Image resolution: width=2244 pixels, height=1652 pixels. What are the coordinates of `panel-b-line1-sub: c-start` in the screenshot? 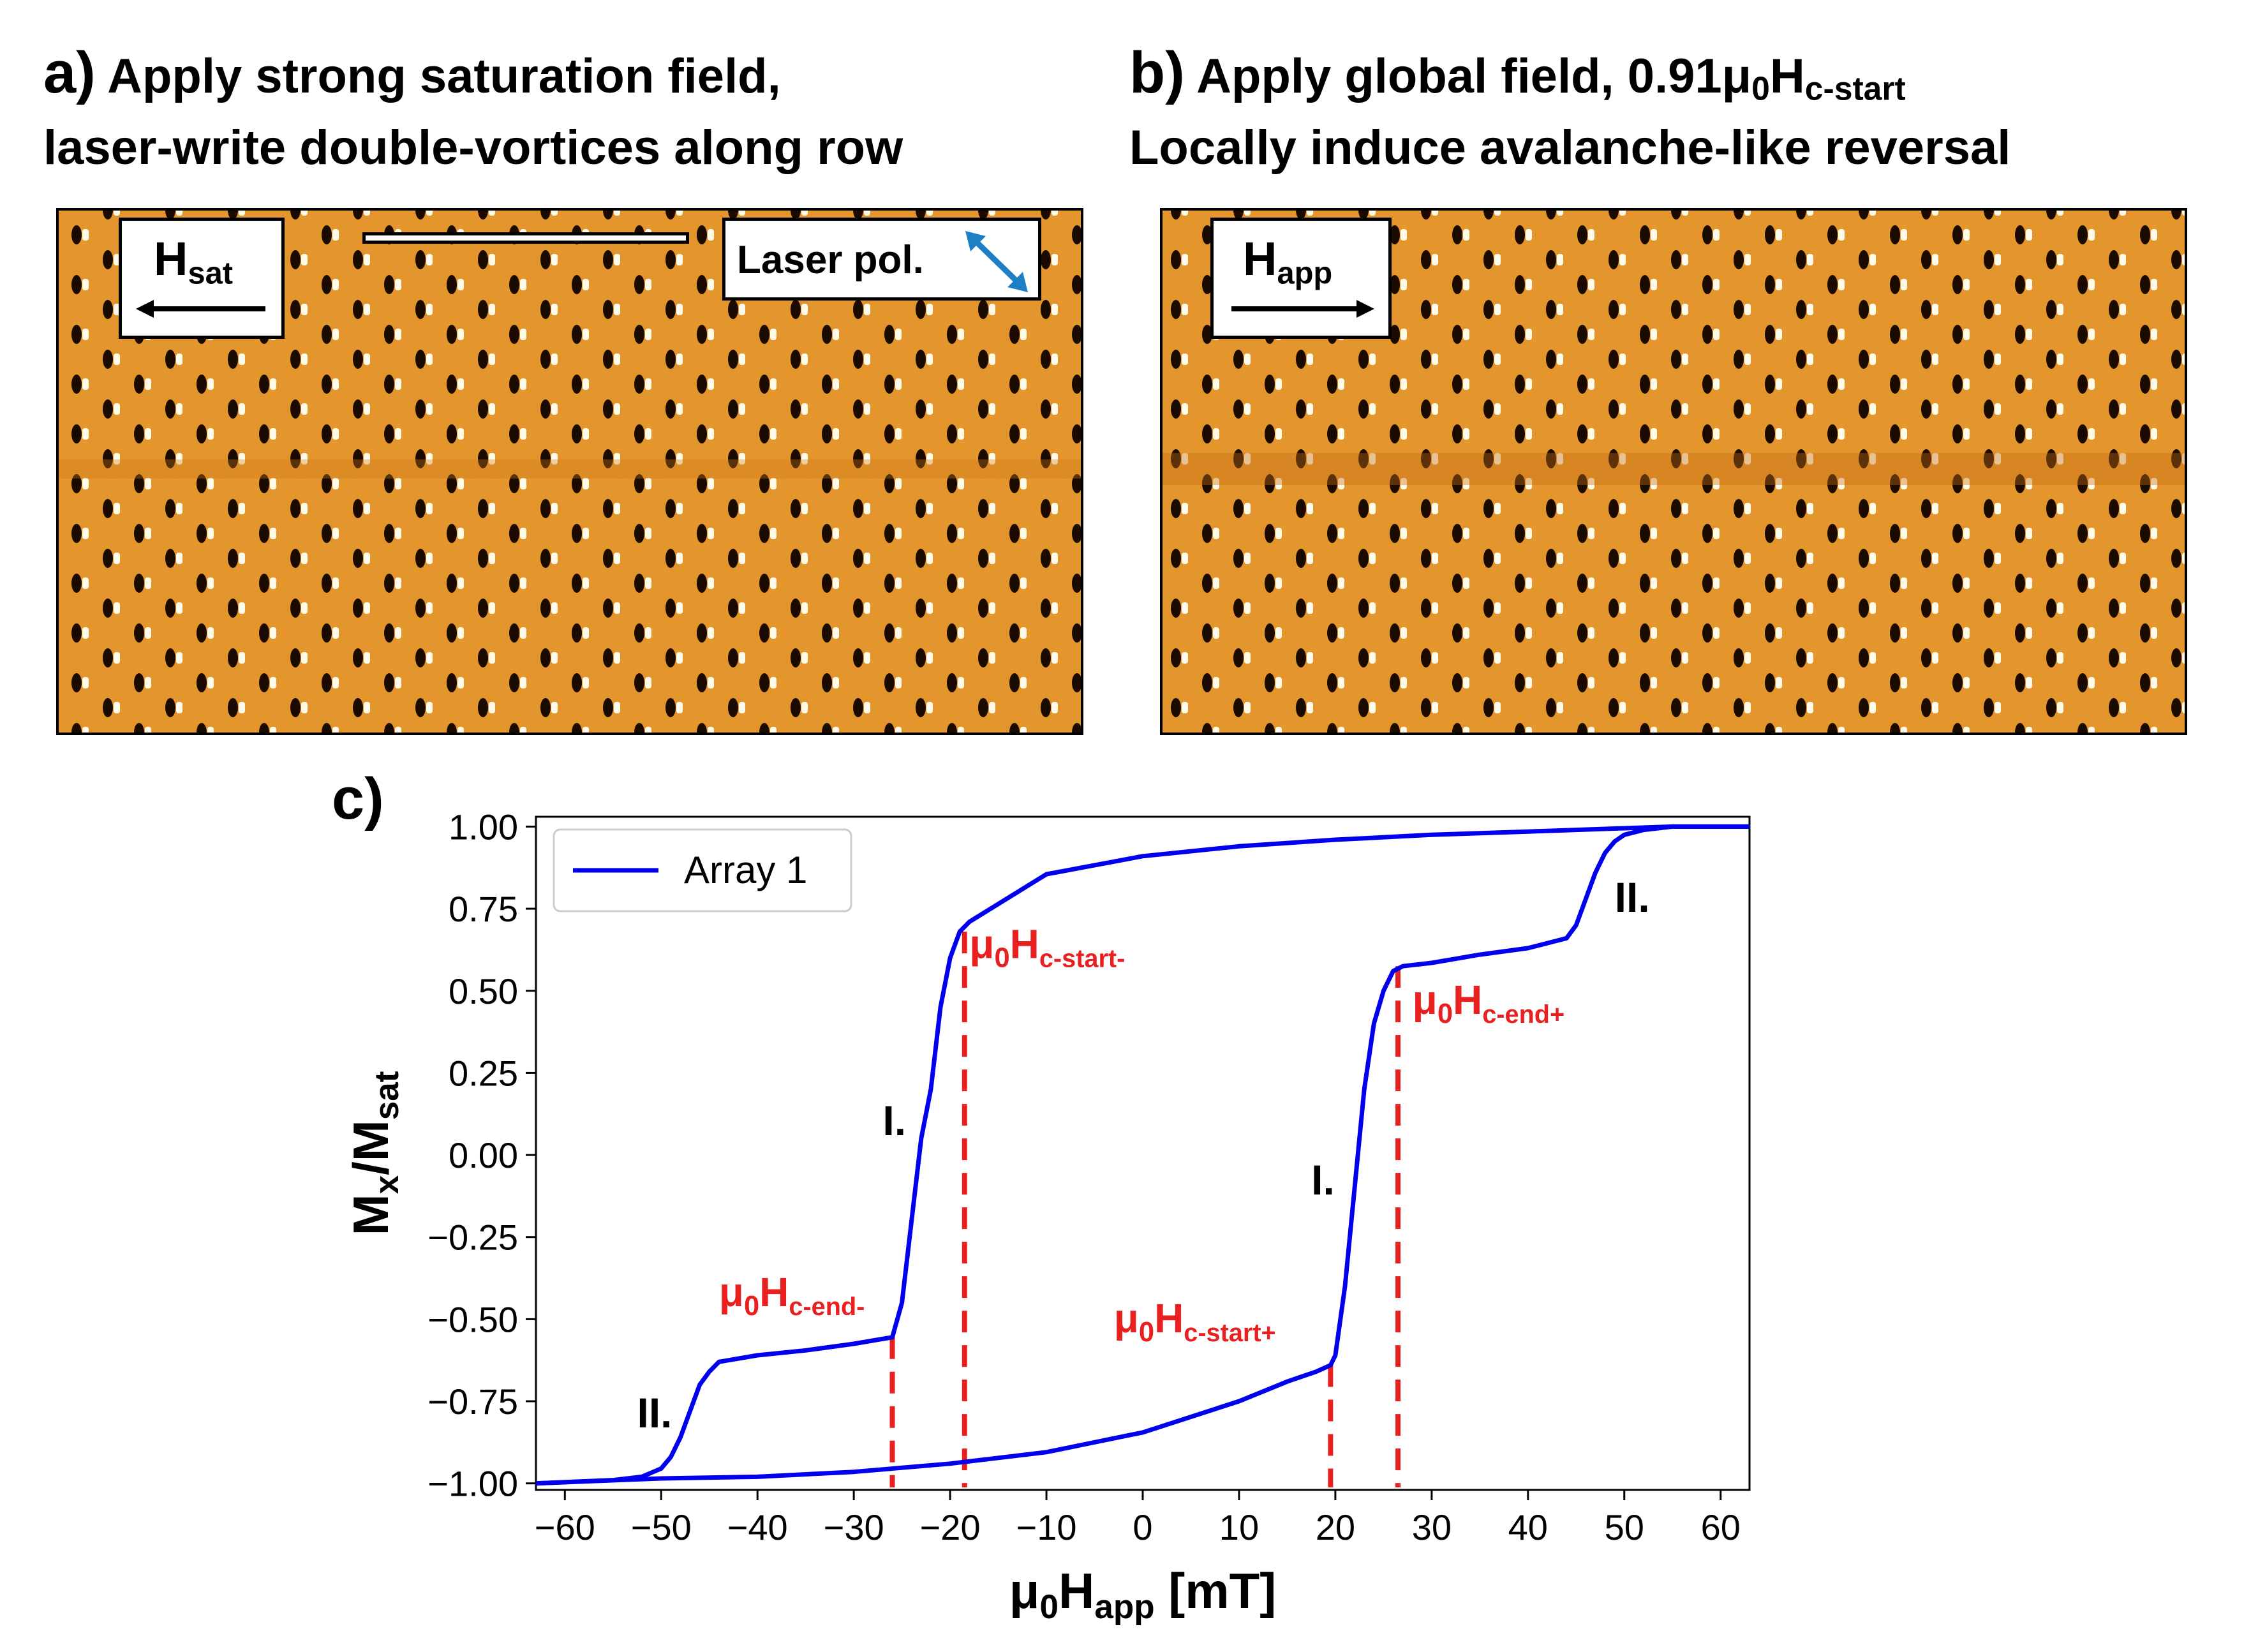 It's located at (1855, 89).